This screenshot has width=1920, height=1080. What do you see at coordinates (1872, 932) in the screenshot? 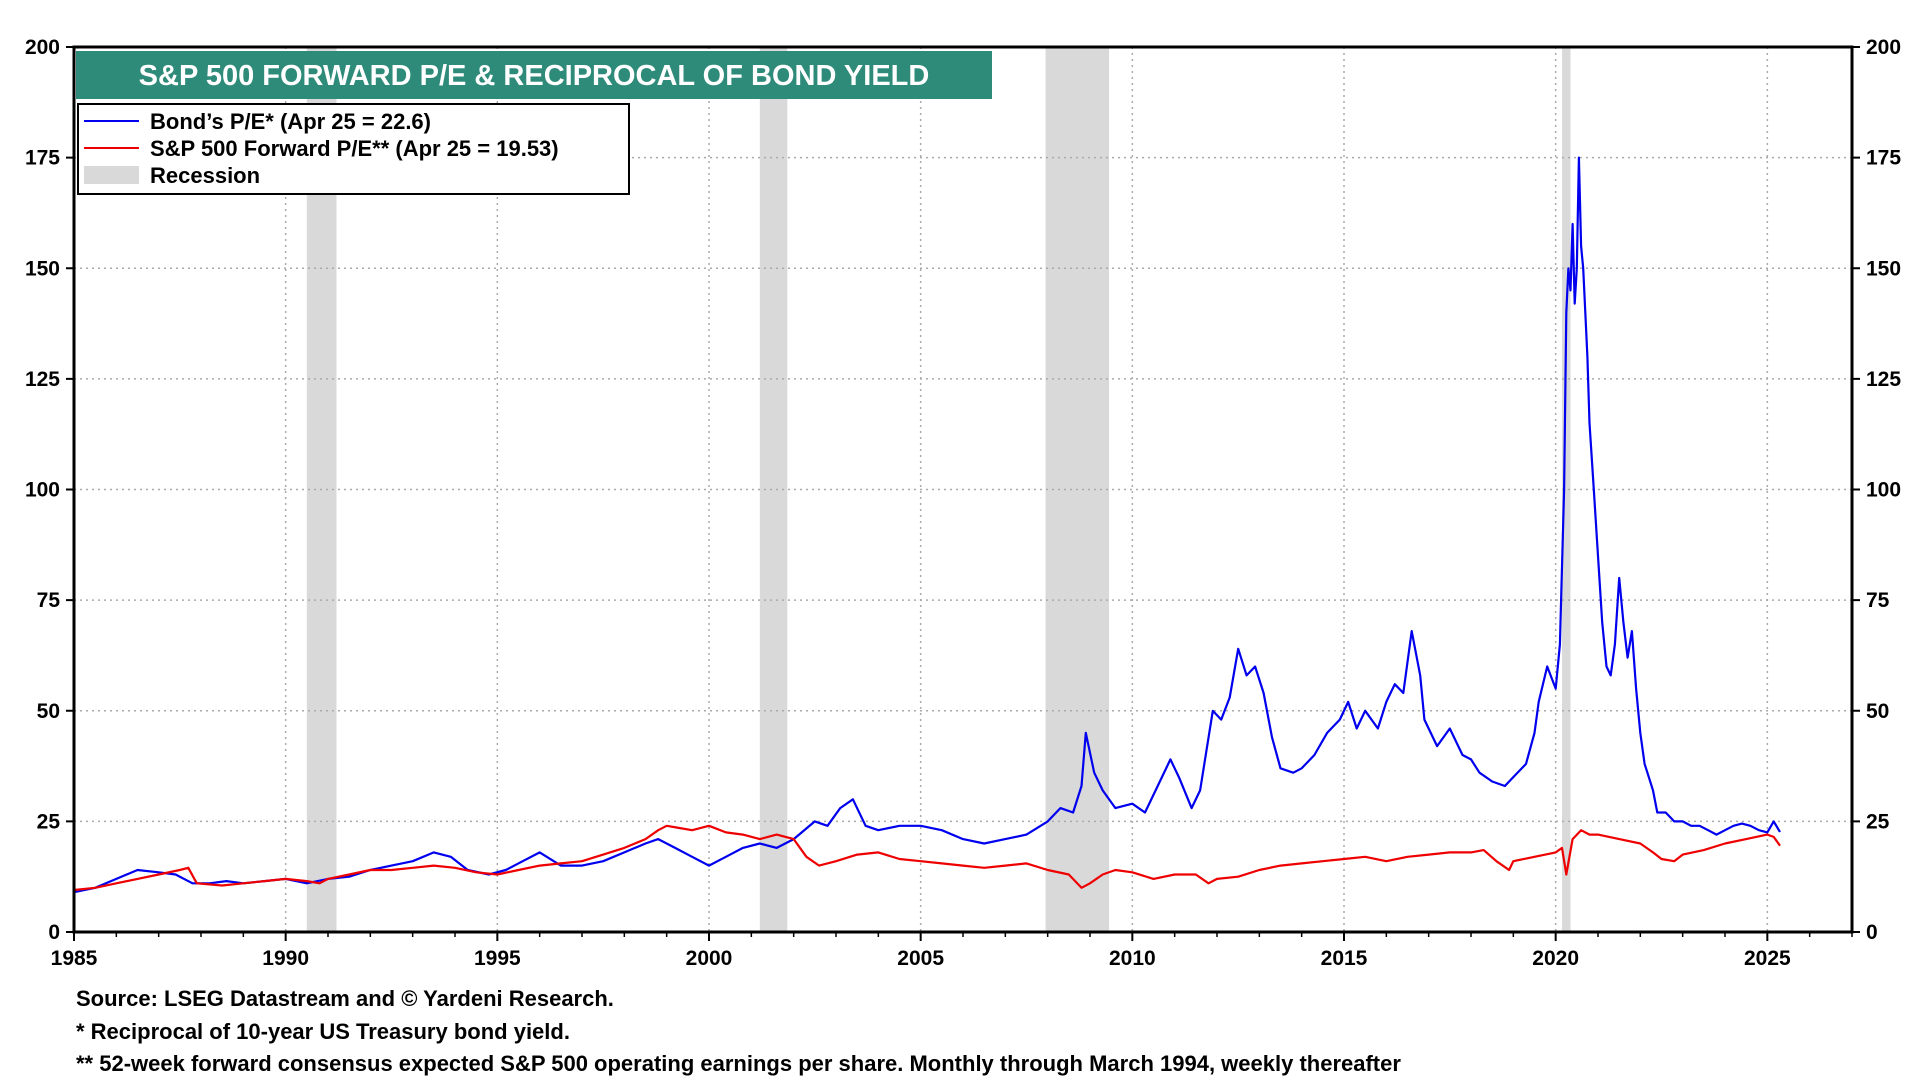
I see `y-tick-label-right-0: 0` at bounding box center [1872, 932].